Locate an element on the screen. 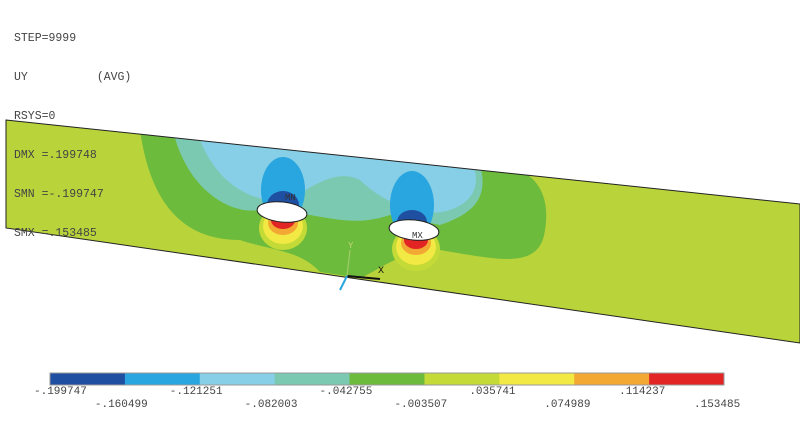 The height and width of the screenshot is (424, 800). legend-label: .035741 is located at coordinates (492, 392).